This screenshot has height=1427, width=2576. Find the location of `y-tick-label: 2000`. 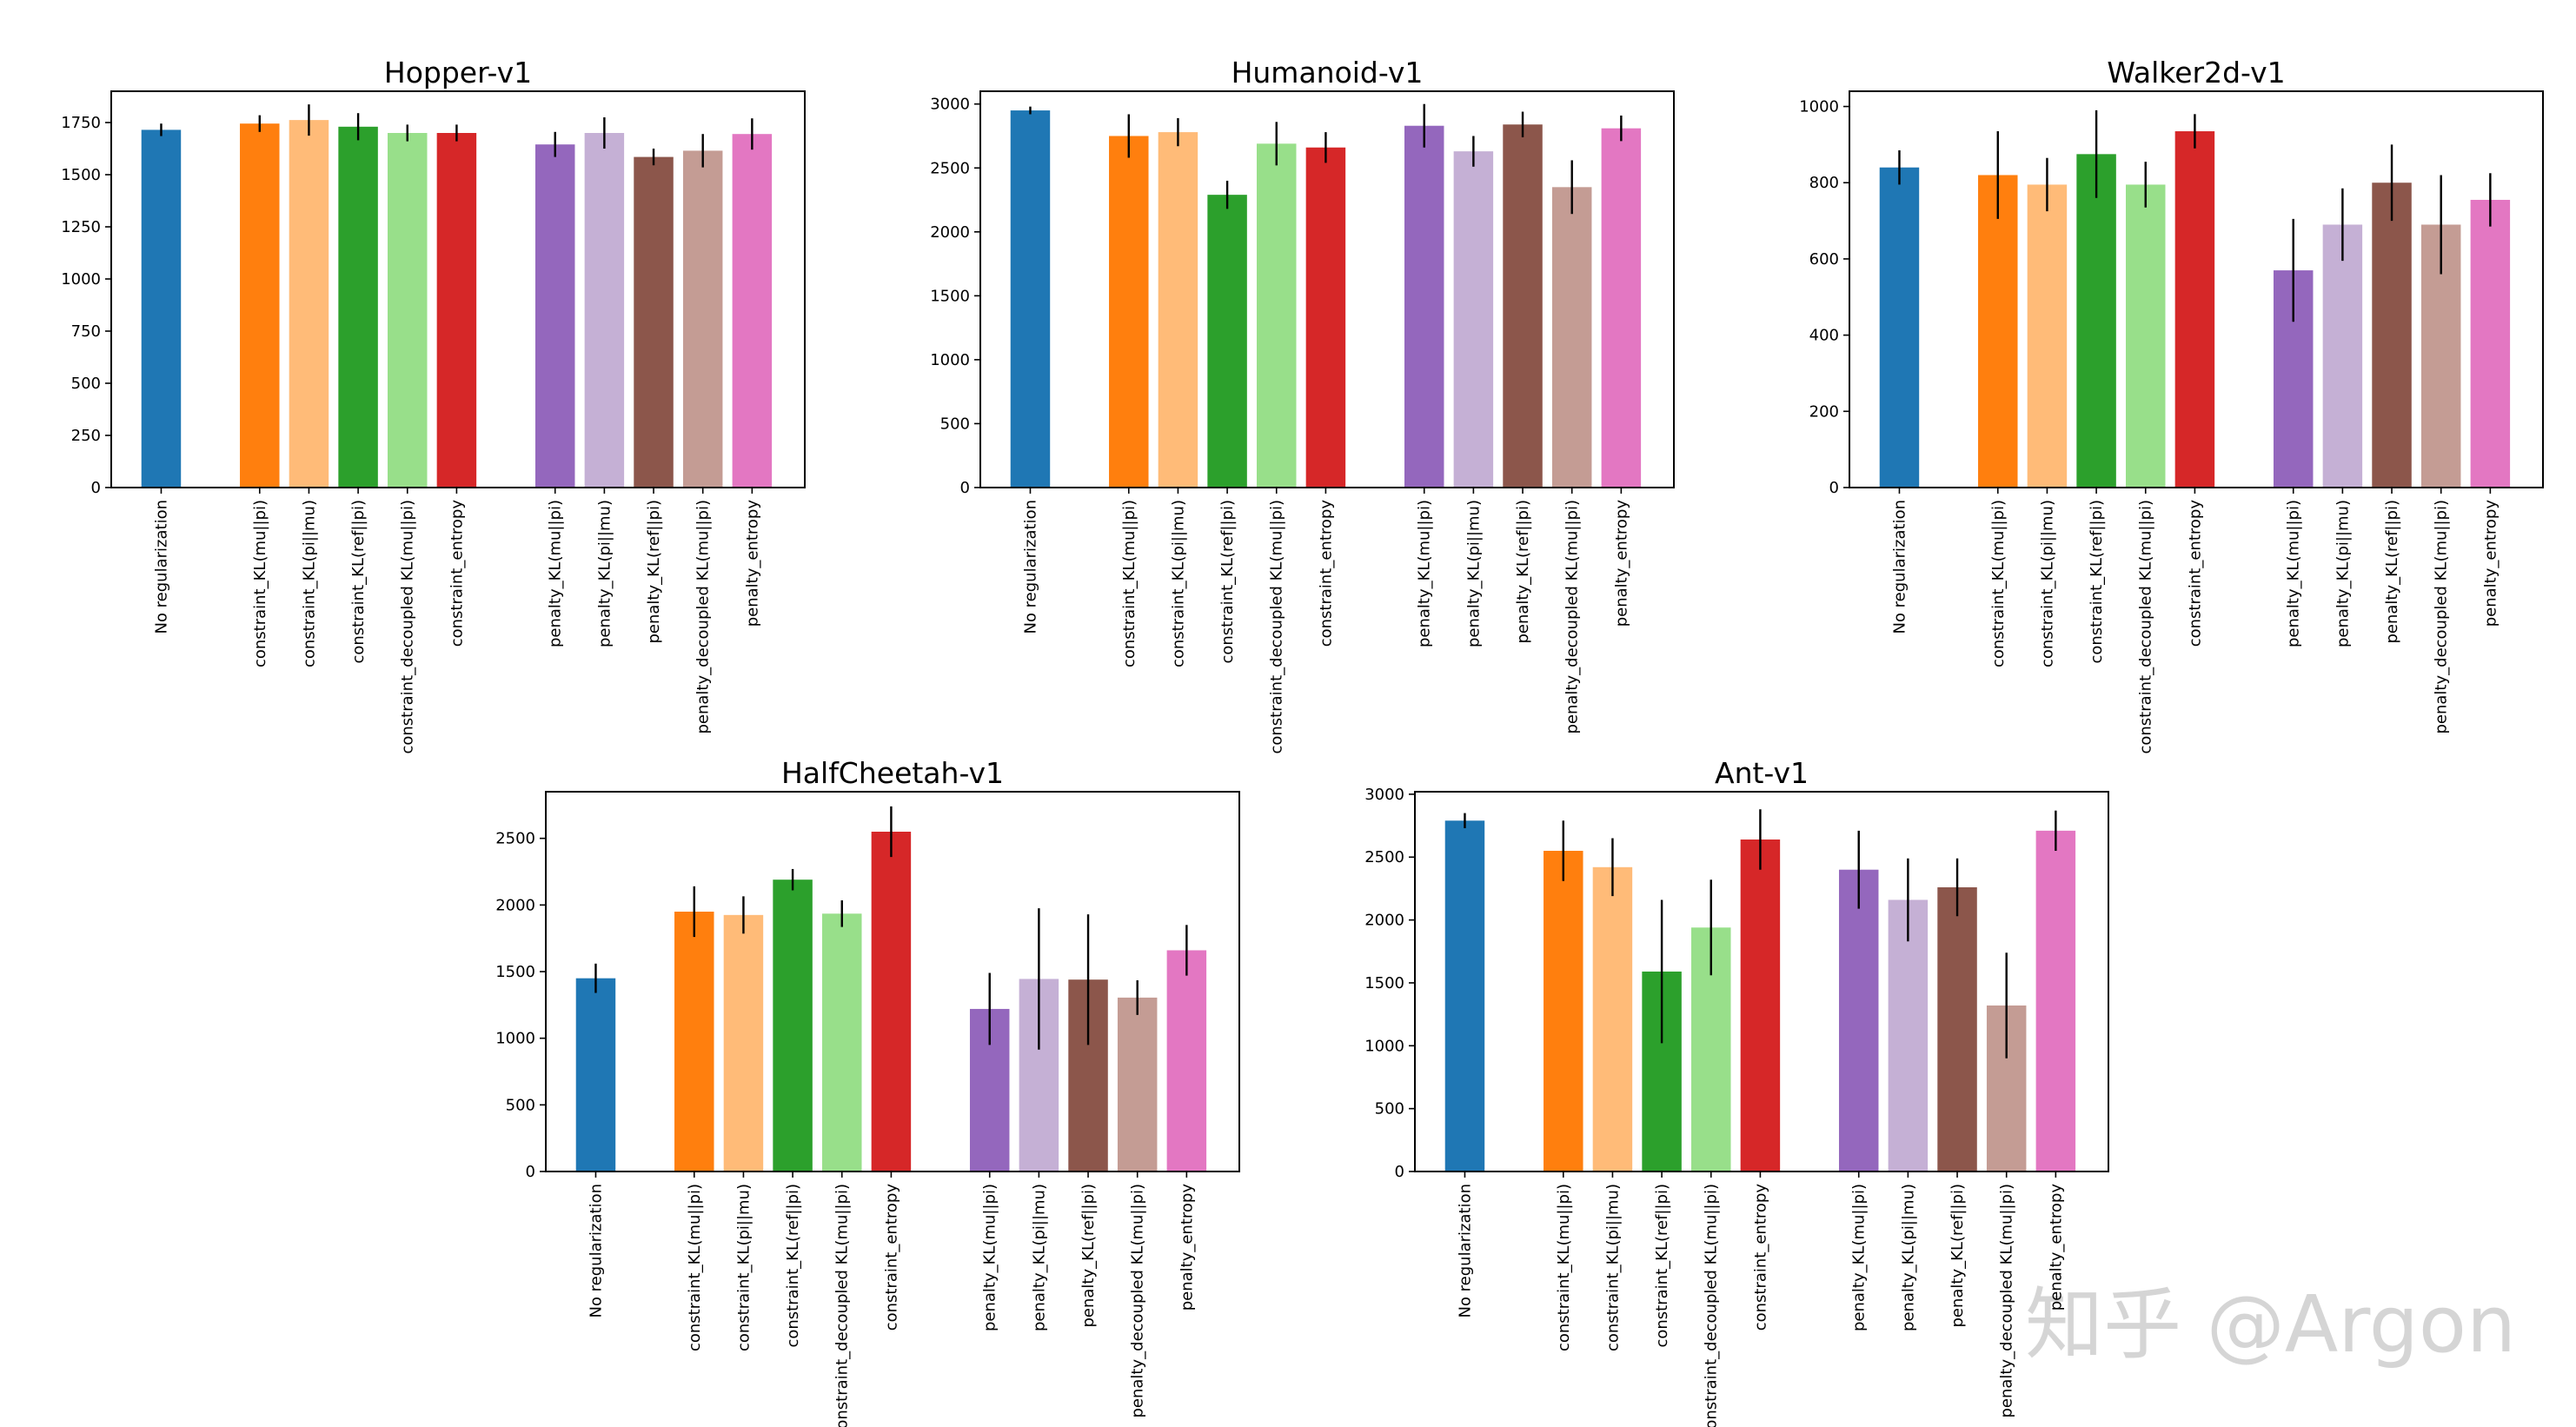

y-tick-label: 2000 is located at coordinates (1384, 921).